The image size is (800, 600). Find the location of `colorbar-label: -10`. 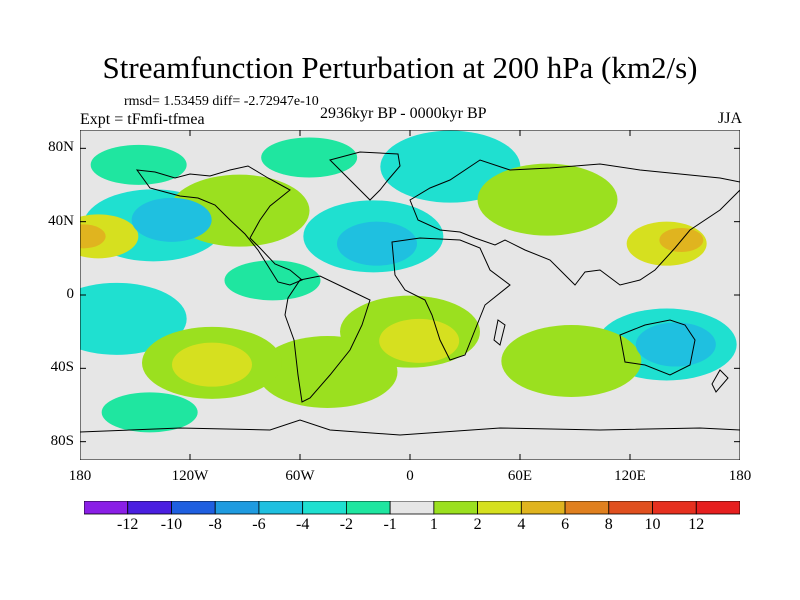

colorbar-label: -10 is located at coordinates (171, 524).